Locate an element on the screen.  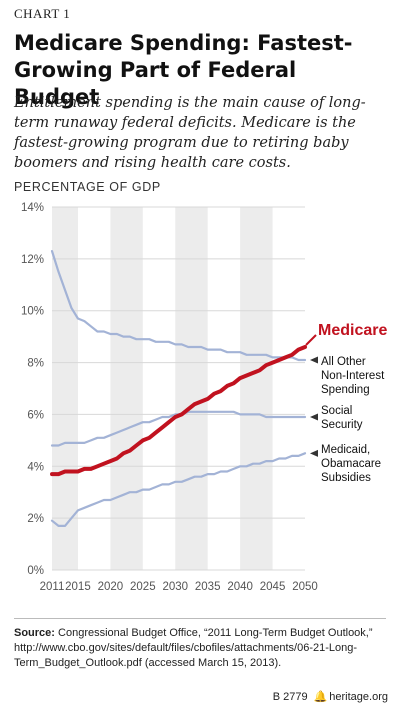
y-tick-label: 12% is located at coordinates (32, 260).